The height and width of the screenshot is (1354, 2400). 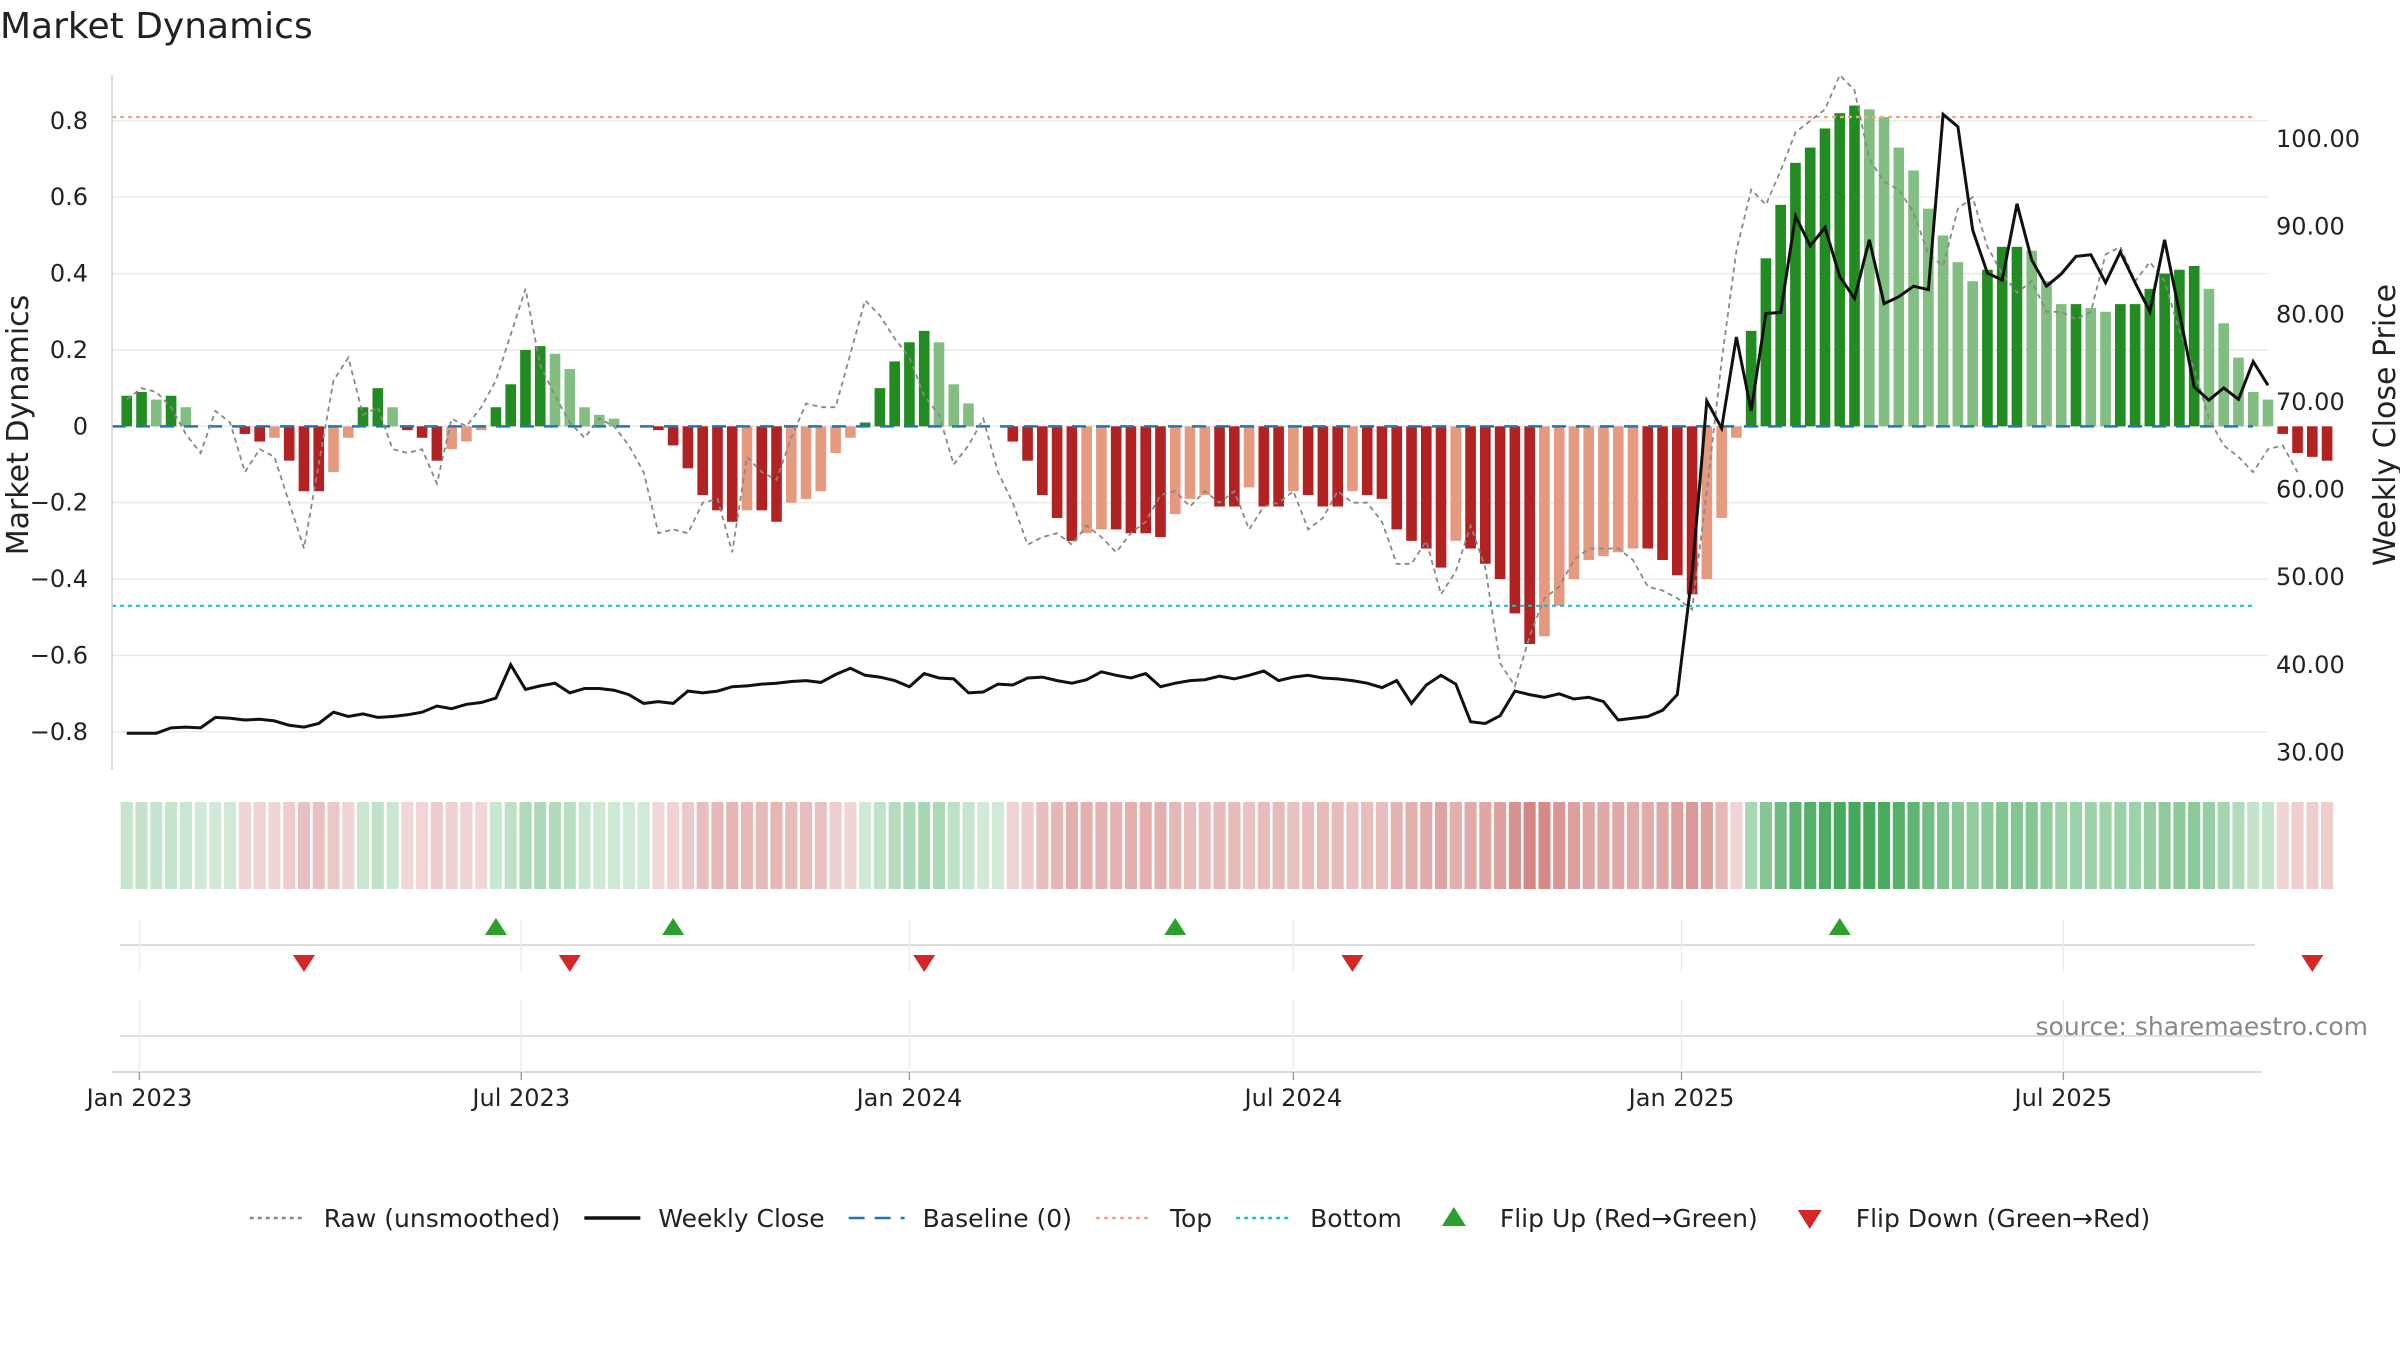 I want to click on flip-up-marker, so click(x=673, y=926).